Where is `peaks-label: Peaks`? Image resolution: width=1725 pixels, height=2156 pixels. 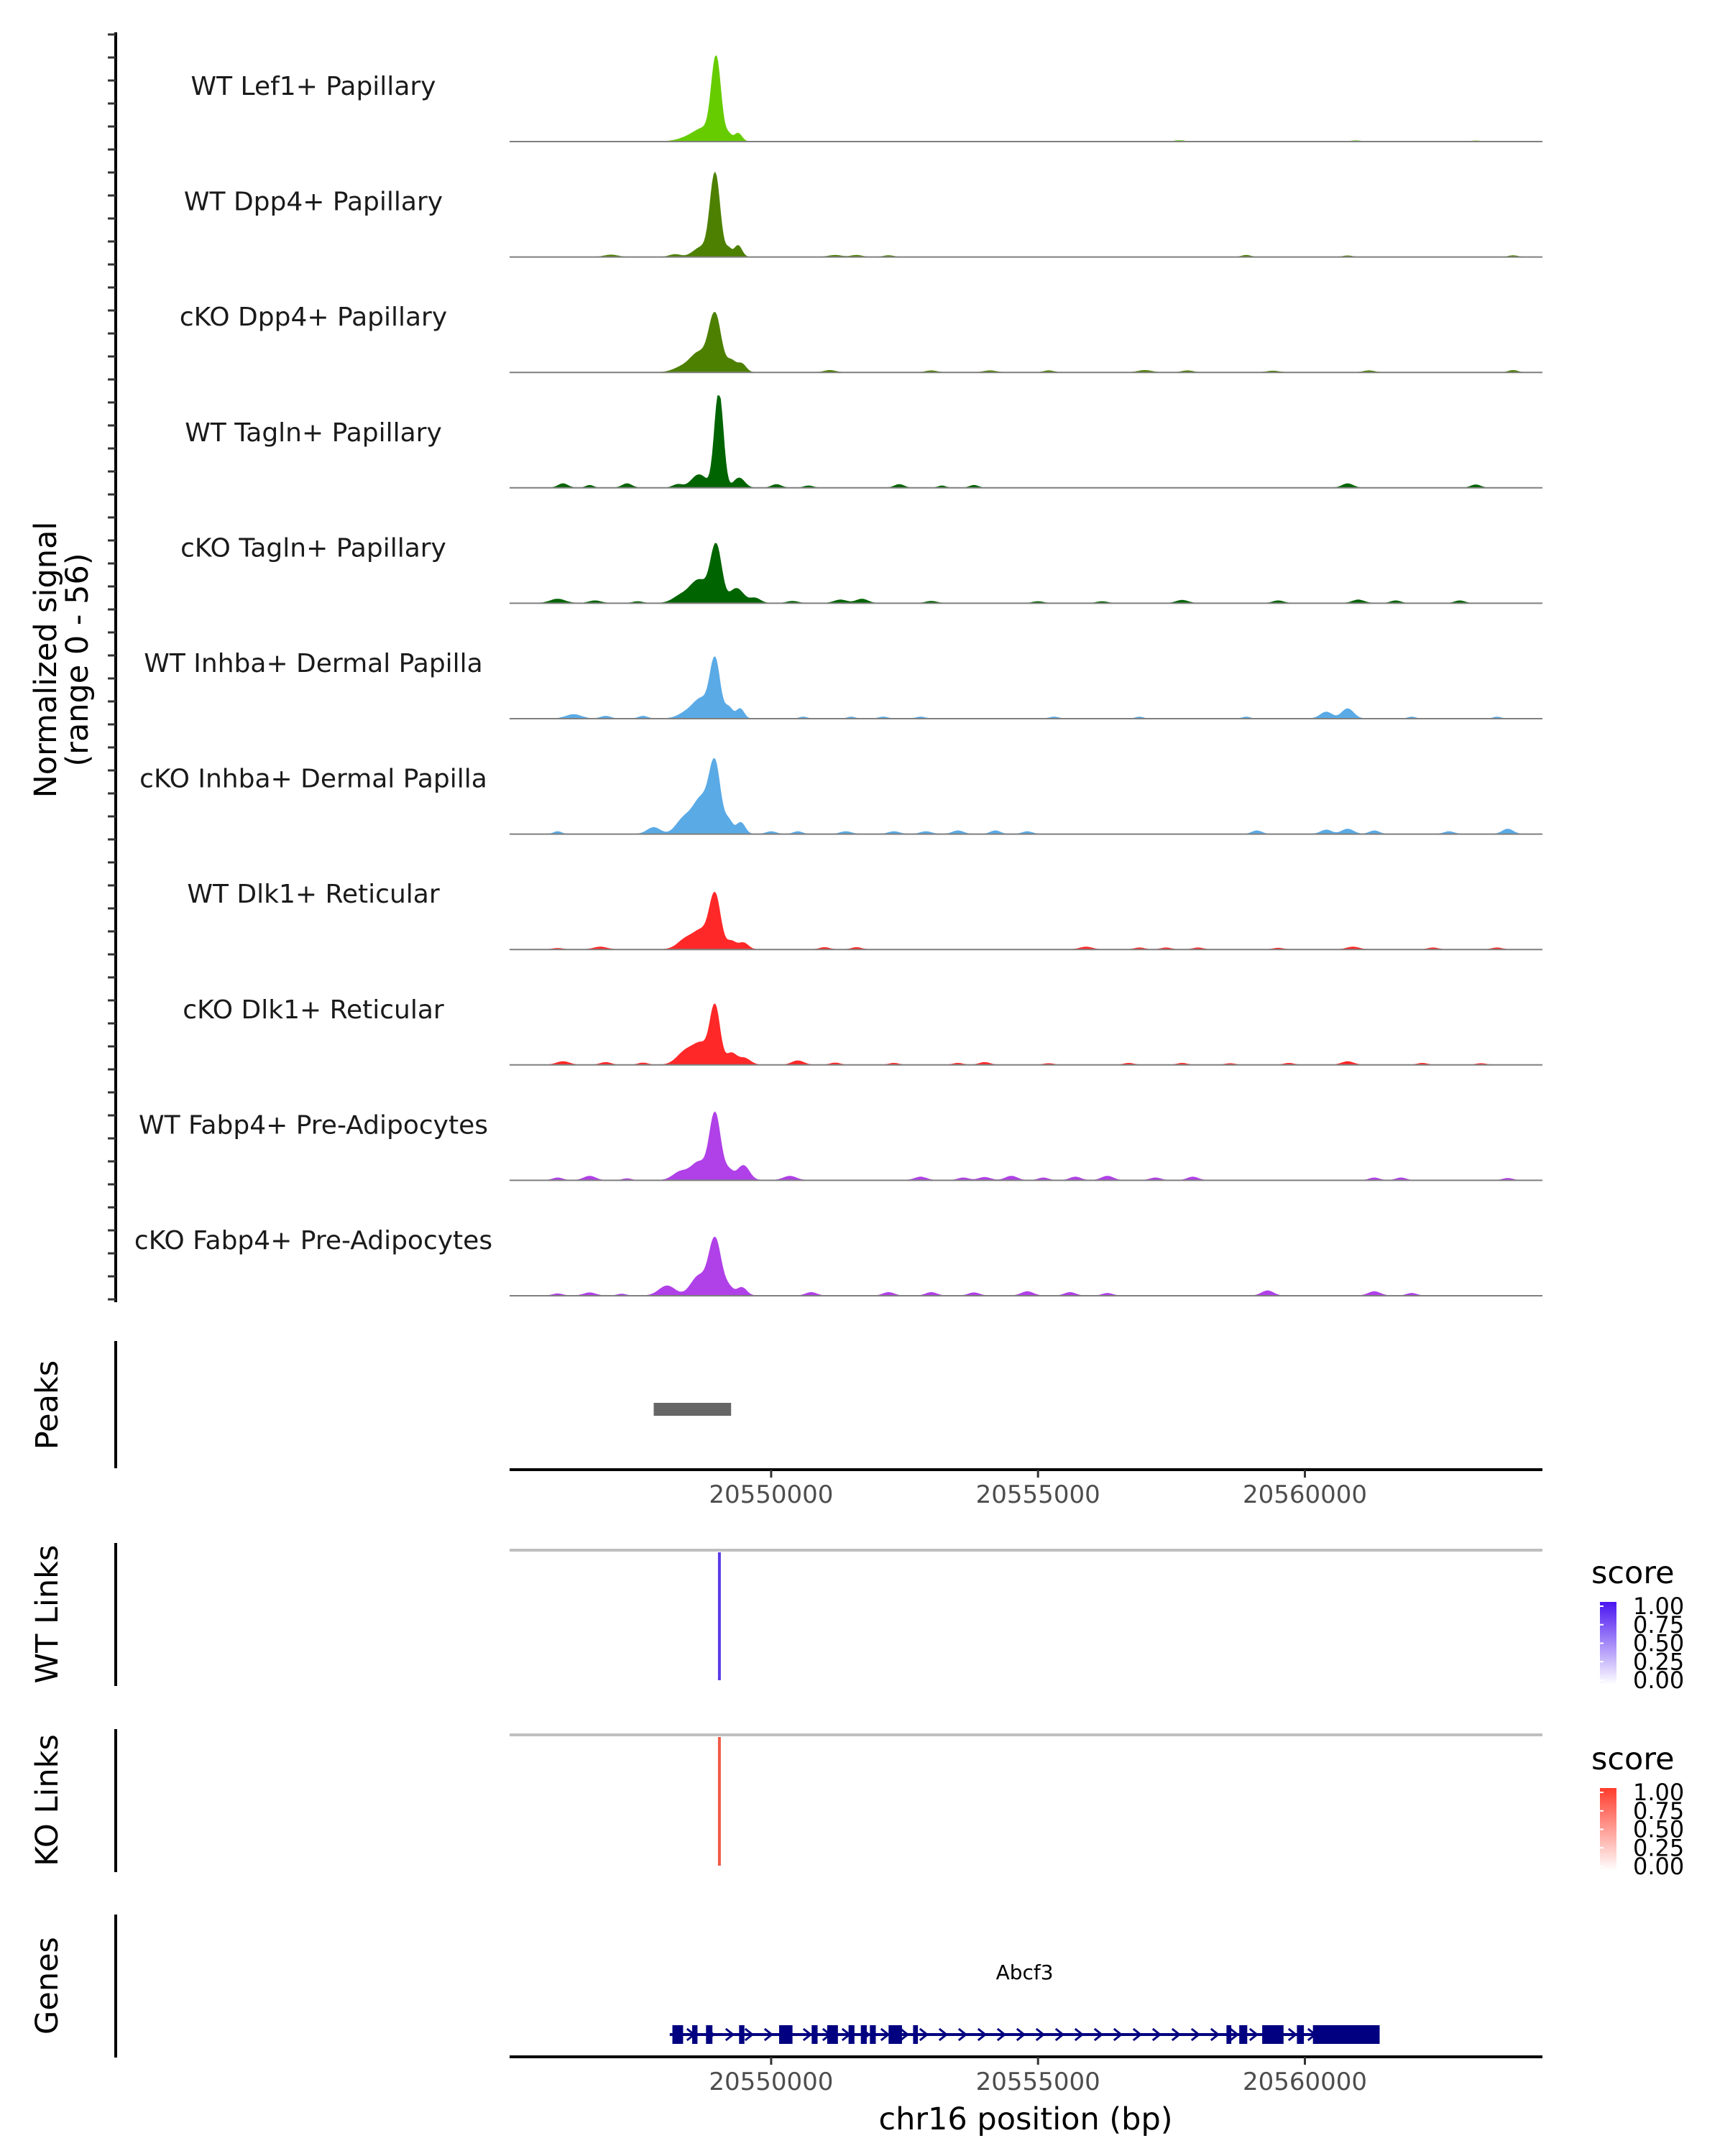
peaks-label: Peaks is located at coordinates (47, 1405).